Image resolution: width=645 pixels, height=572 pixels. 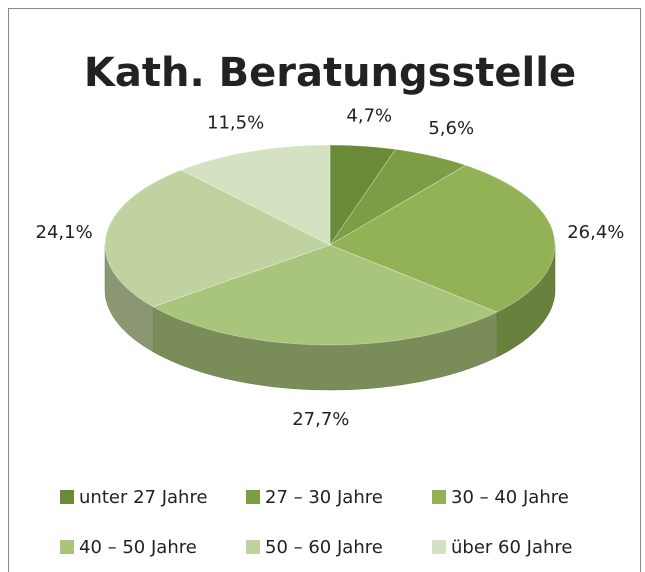 I want to click on legend-label: 40 – 50 Jahre, so click(x=138, y=547).